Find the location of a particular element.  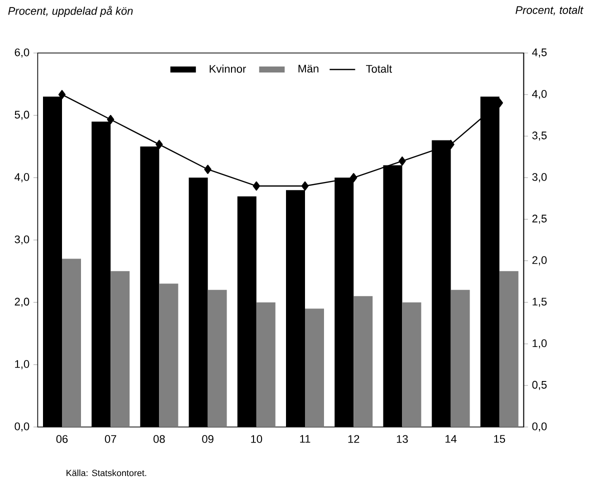

y-tick-label: 6,0 is located at coordinates (22, 53).